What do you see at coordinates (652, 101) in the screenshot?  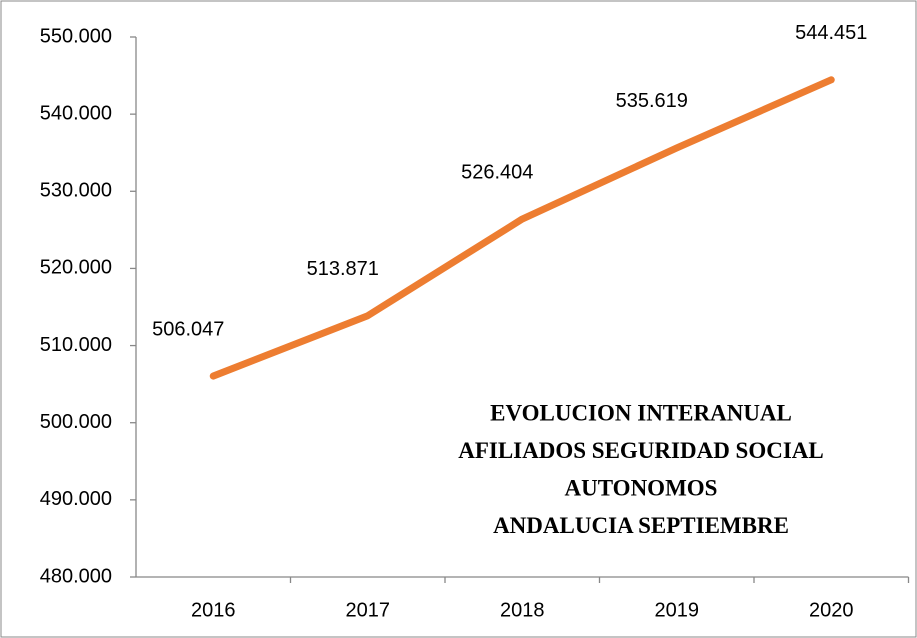 I see `data-label: 535.619` at bounding box center [652, 101].